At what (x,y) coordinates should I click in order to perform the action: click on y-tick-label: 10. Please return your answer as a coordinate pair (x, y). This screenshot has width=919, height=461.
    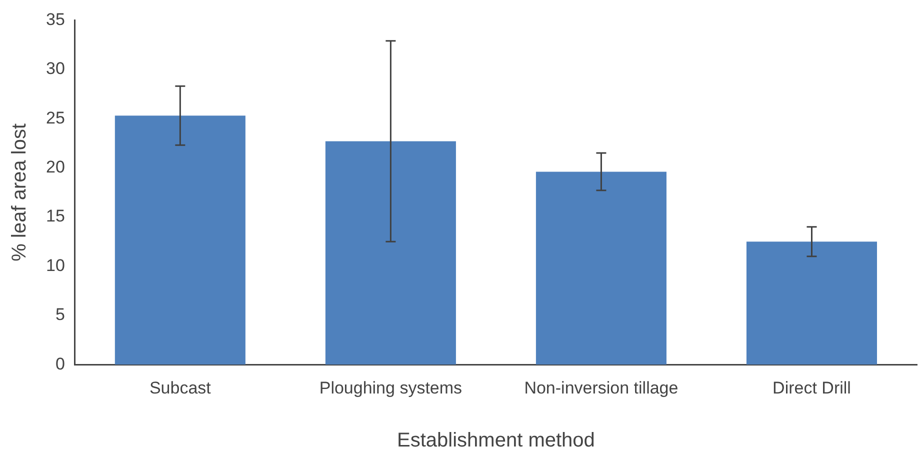
    Looking at the image, I should click on (55, 265).